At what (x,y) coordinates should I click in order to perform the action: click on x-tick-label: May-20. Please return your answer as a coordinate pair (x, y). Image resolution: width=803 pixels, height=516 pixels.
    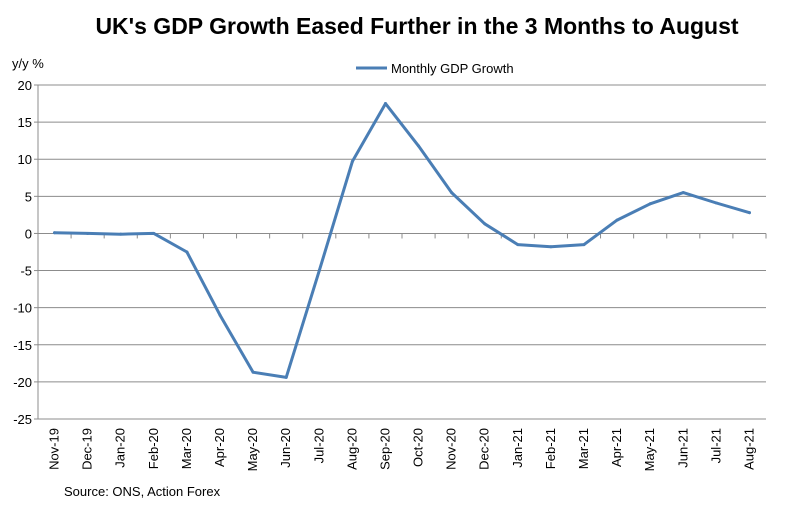
    Looking at the image, I should click on (252, 449).